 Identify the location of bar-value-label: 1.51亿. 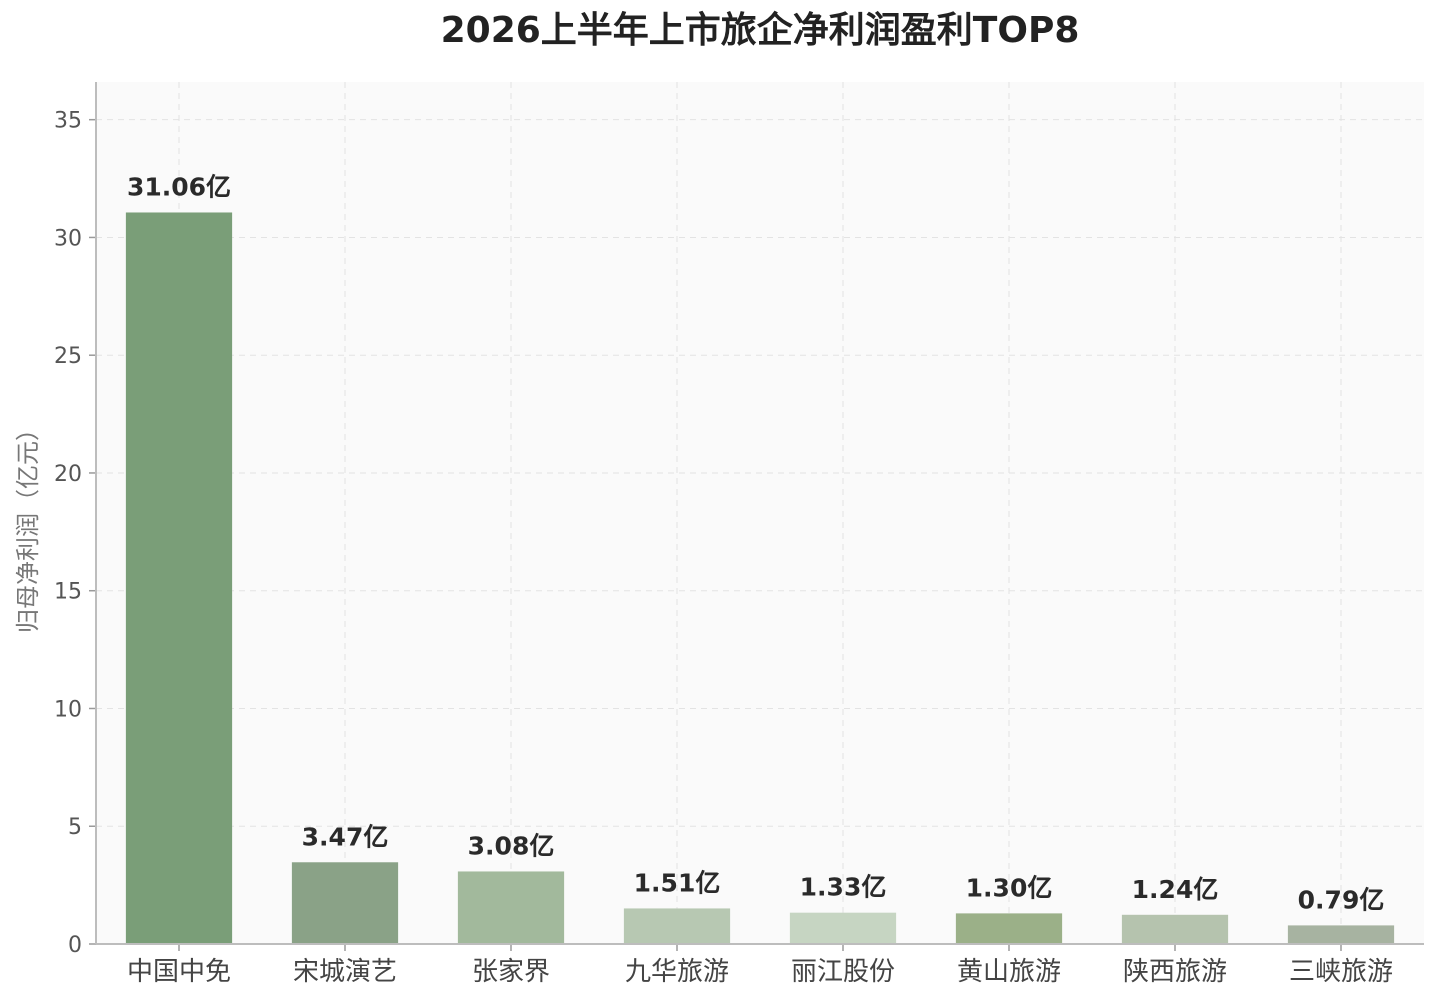
(677, 882).